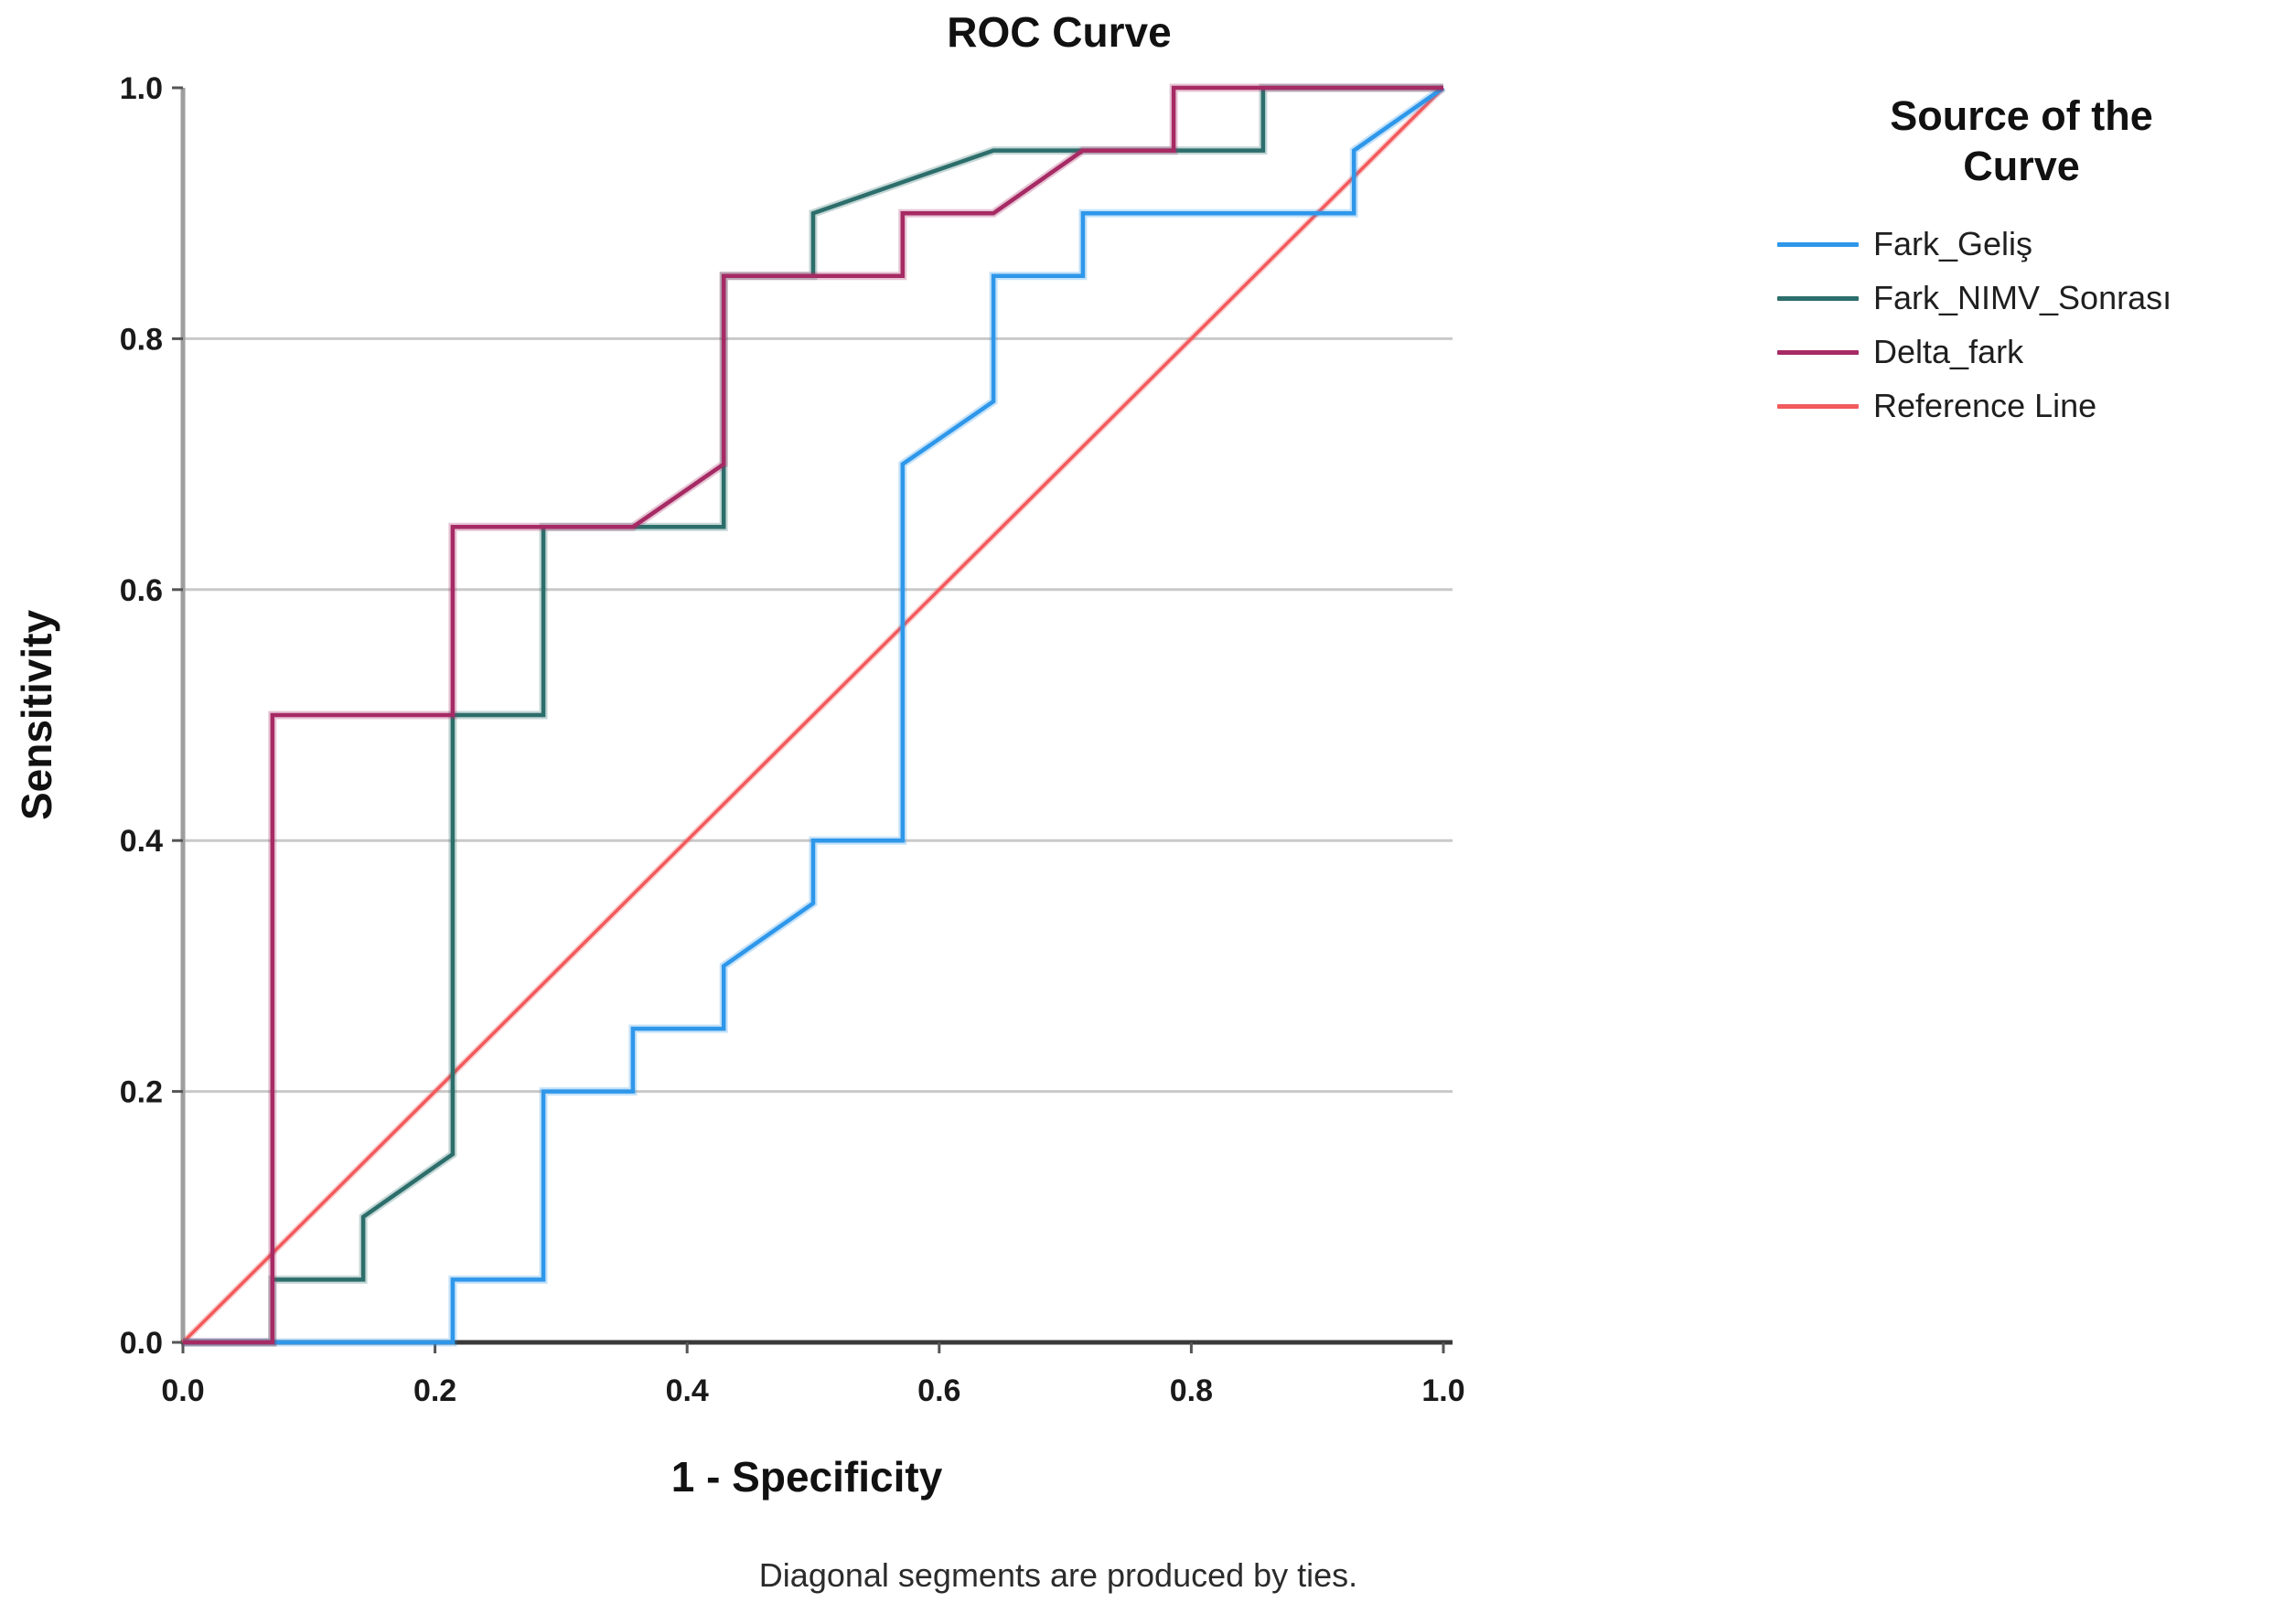  Describe the element at coordinates (2025, 352) in the screenshot. I see `legend-entry-delta-fark: Delta_fark` at that location.